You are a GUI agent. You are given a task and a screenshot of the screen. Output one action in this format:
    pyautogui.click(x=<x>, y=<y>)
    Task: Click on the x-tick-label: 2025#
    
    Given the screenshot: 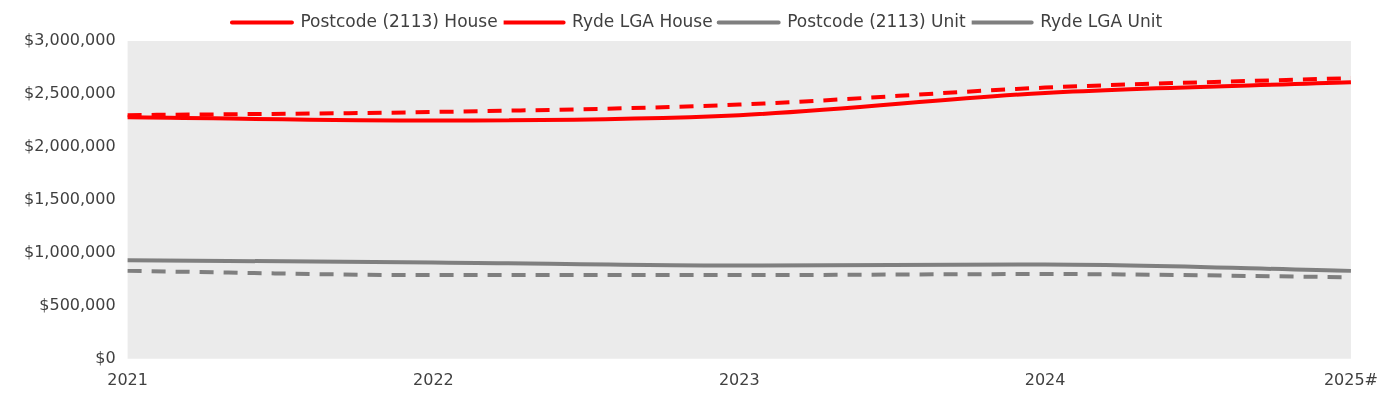 What is the action you would take?
    pyautogui.click(x=1350, y=379)
    